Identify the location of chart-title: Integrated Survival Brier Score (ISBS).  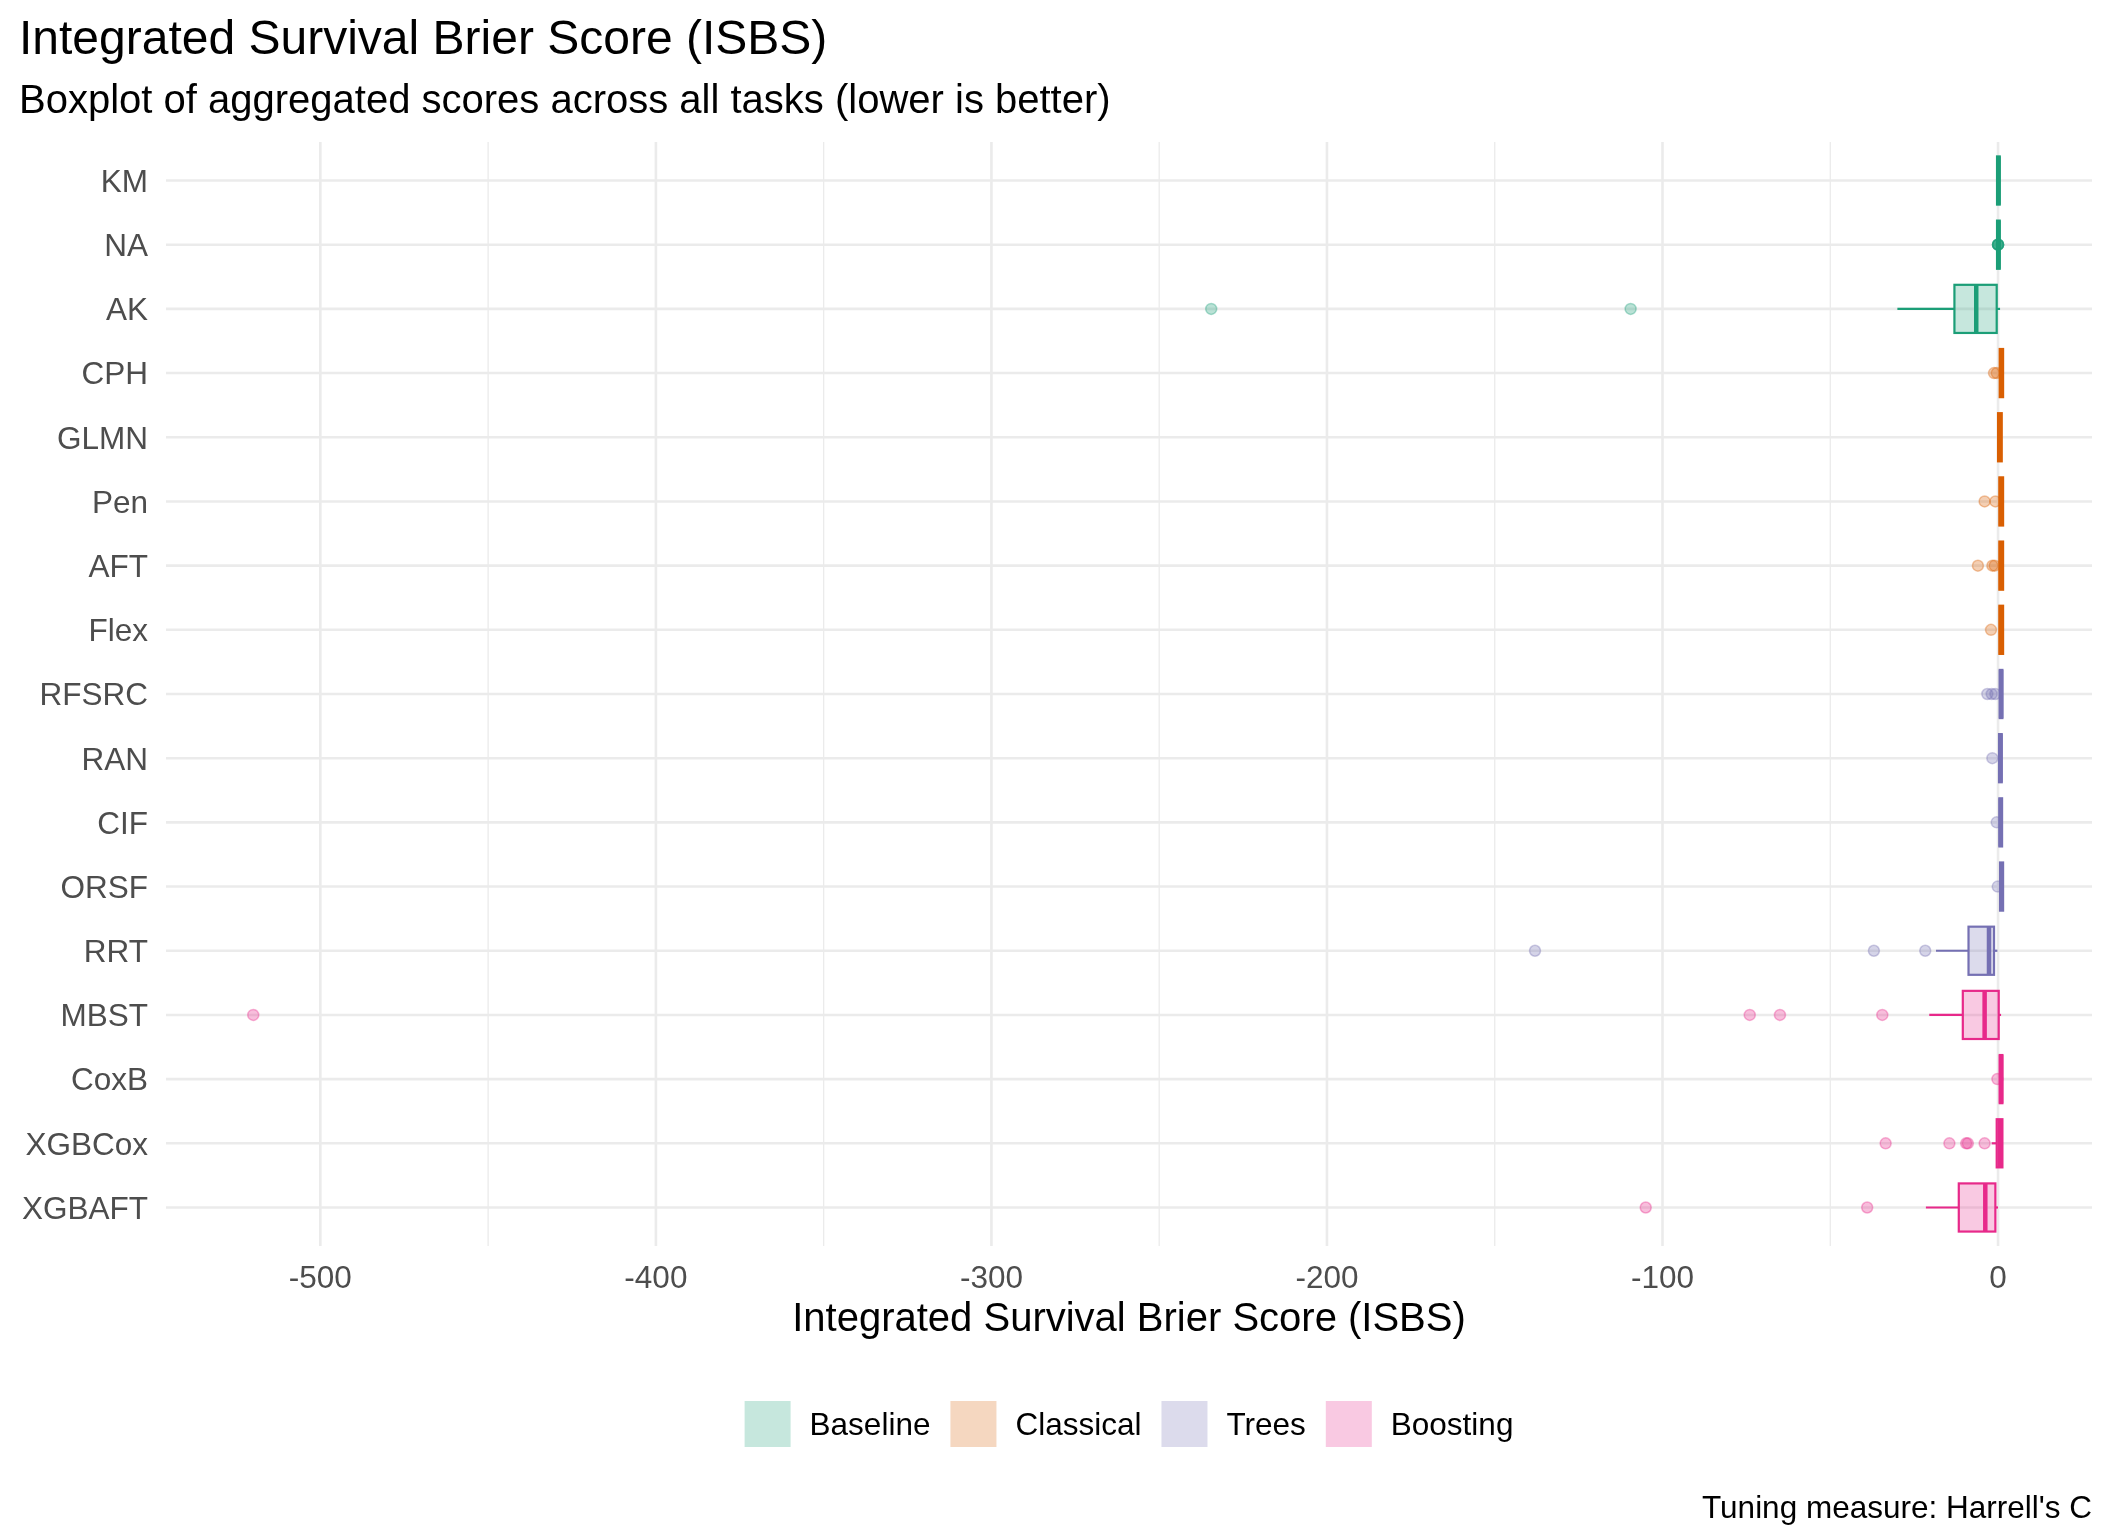
(423, 37).